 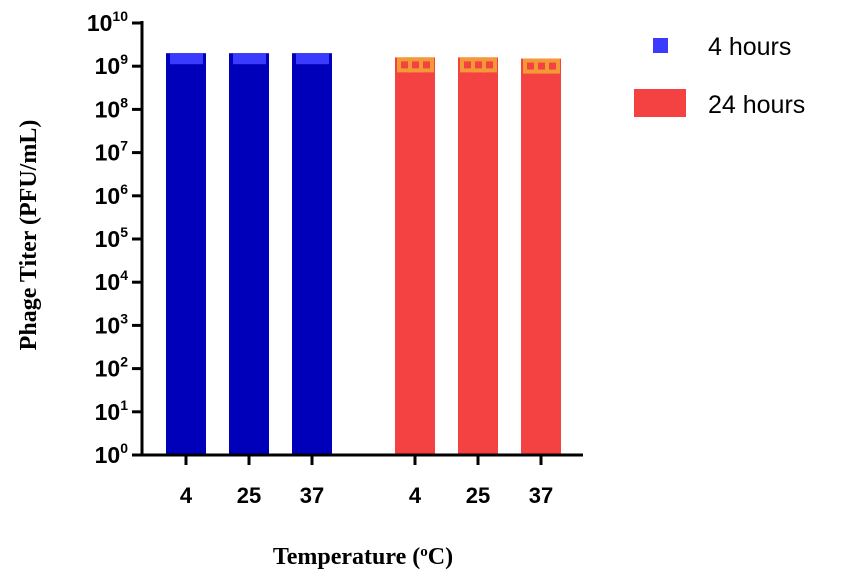 What do you see at coordinates (346, 557) in the screenshot?
I see `x-axis-title-main: Temperature (` at bounding box center [346, 557].